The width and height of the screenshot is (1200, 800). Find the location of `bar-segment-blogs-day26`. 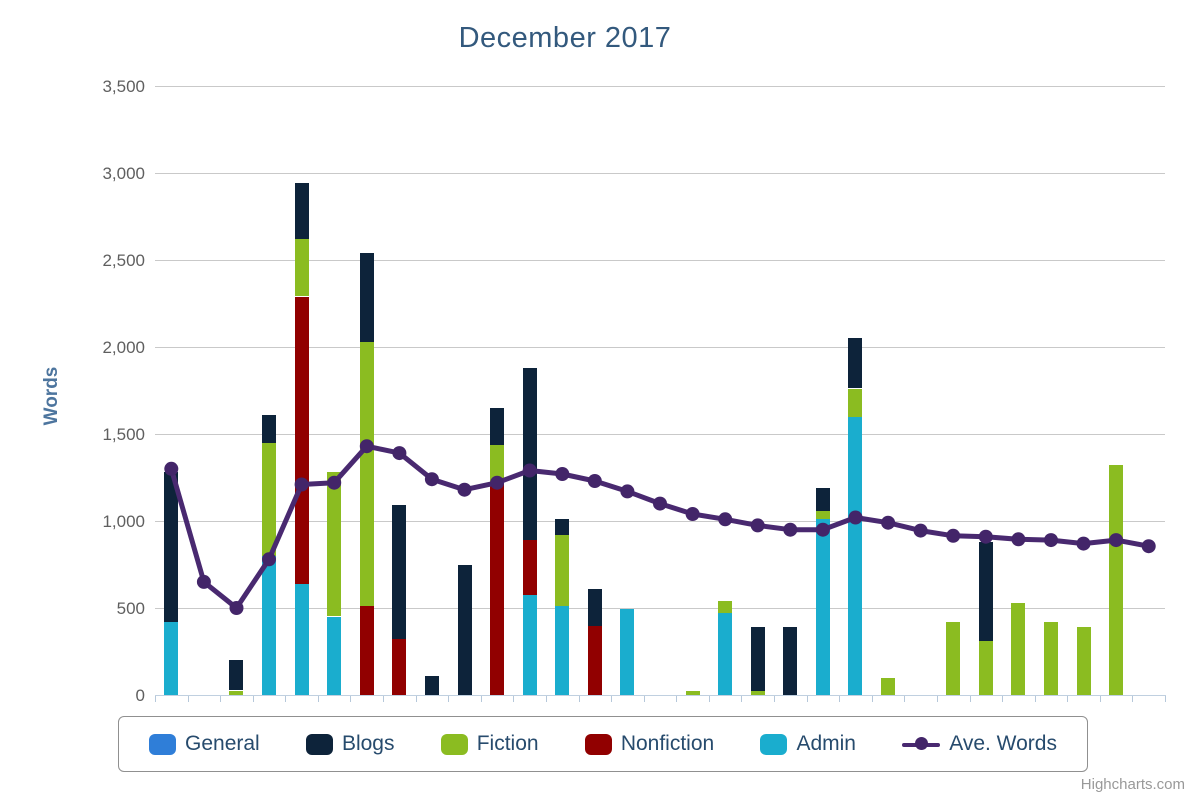

bar-segment-blogs-day26 is located at coordinates (986, 591).